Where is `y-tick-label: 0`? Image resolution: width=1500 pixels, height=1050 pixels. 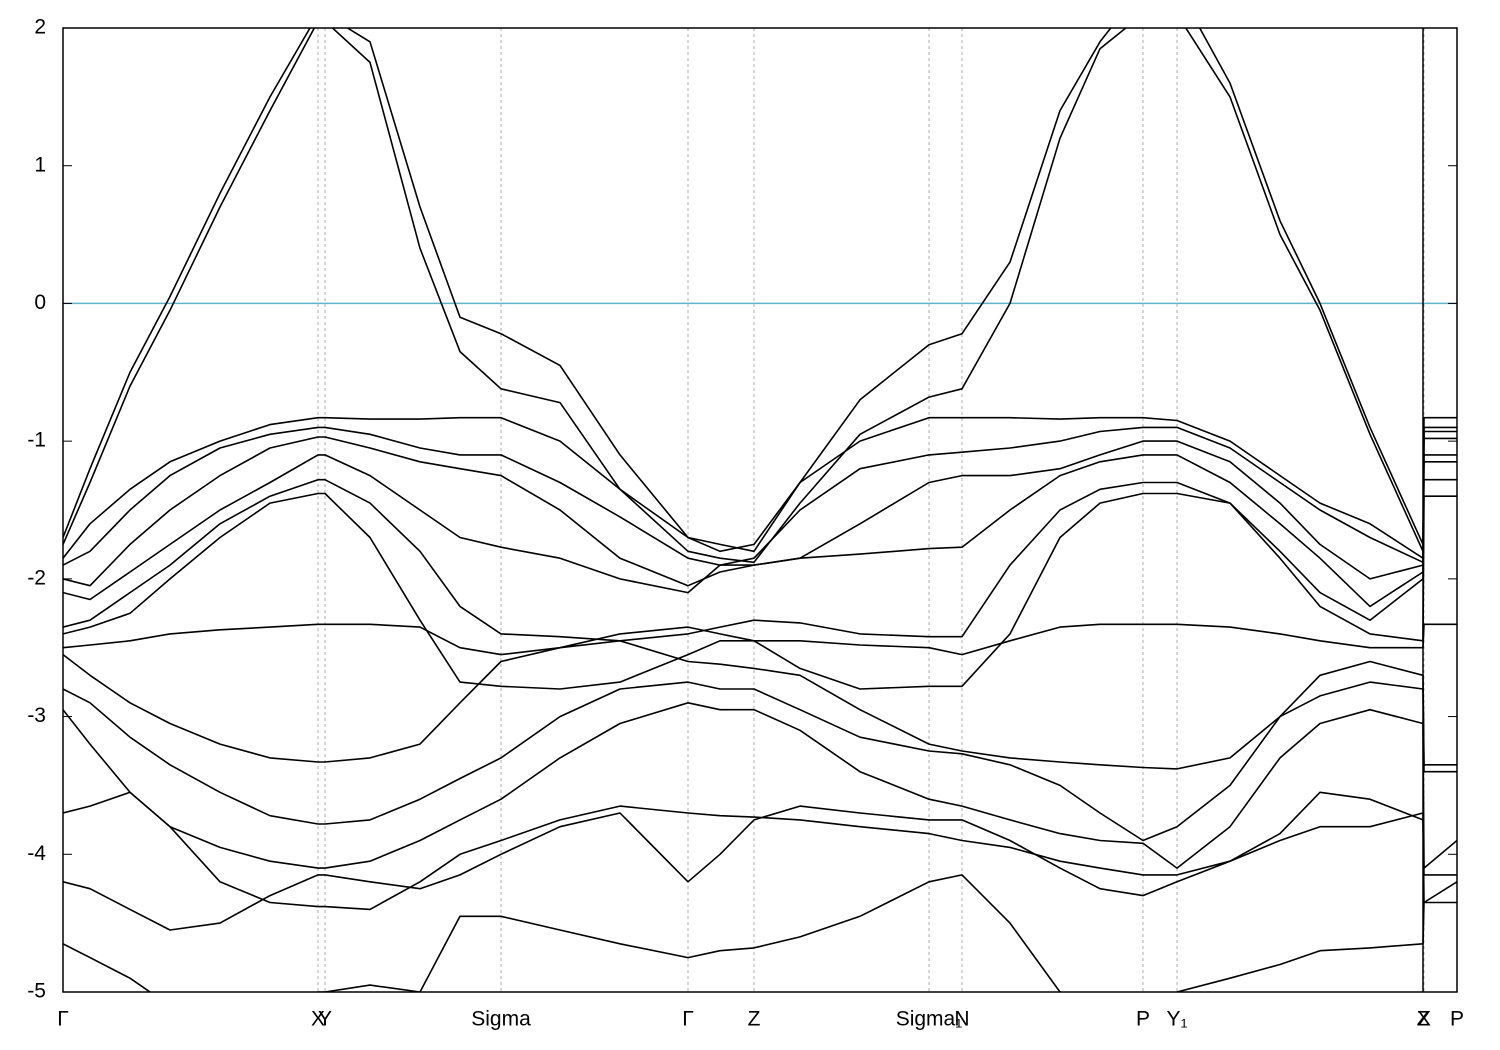 y-tick-label: 0 is located at coordinates (40, 302).